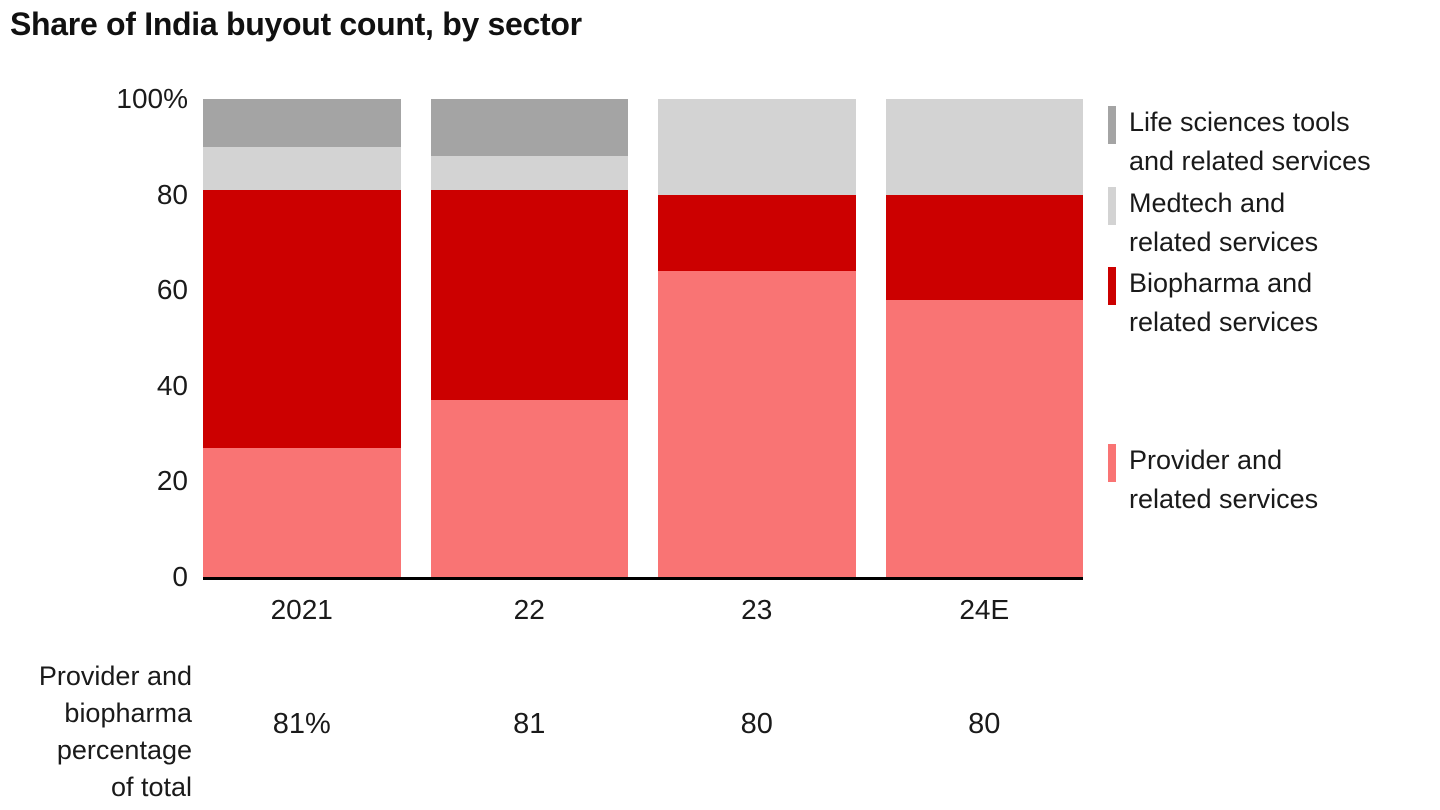  I want to click on legend-label: Medtech and related services, so click(1224, 223).